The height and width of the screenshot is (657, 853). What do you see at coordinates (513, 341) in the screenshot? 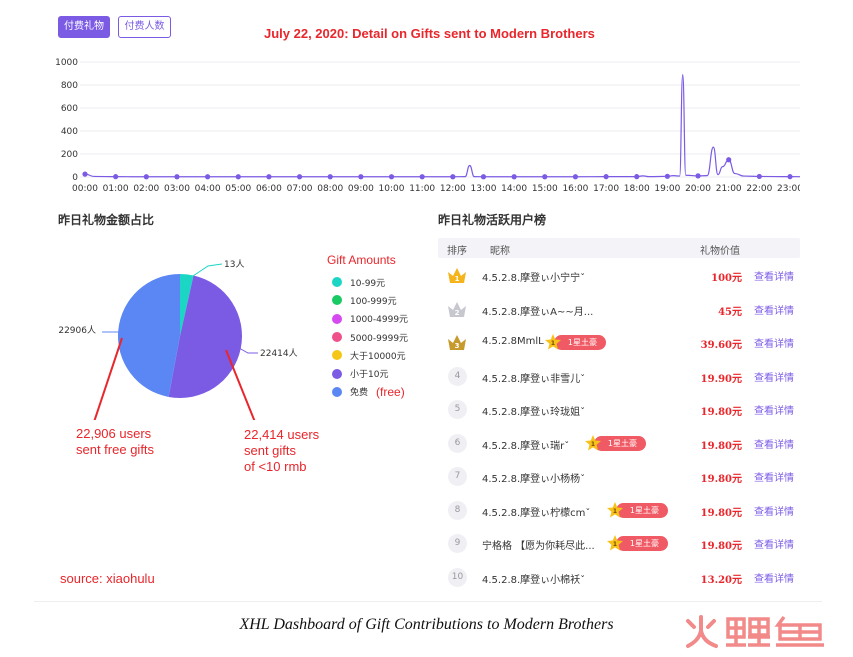
I see `user-nickname: 4.5.2.8MmlL` at bounding box center [513, 341].